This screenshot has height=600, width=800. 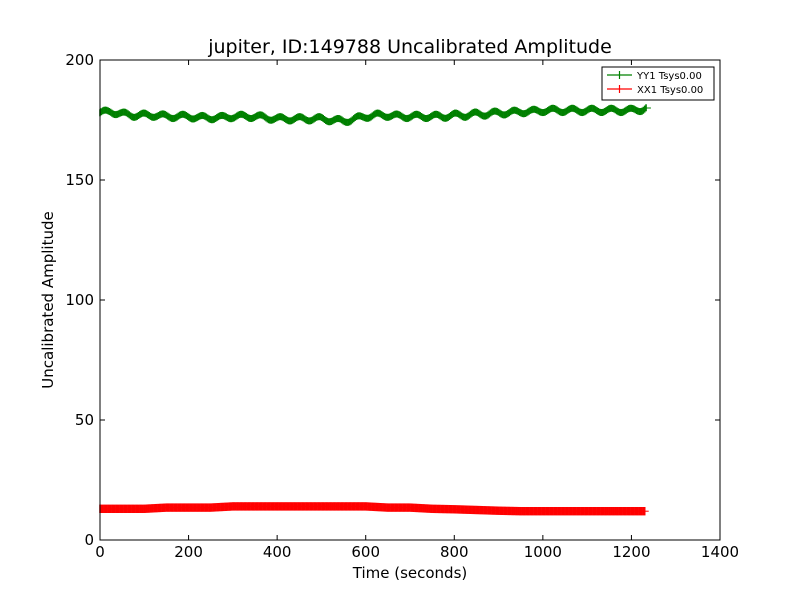 What do you see at coordinates (48, 299) in the screenshot?
I see `y-axis-label: Uncalibrated Amplitude` at bounding box center [48, 299].